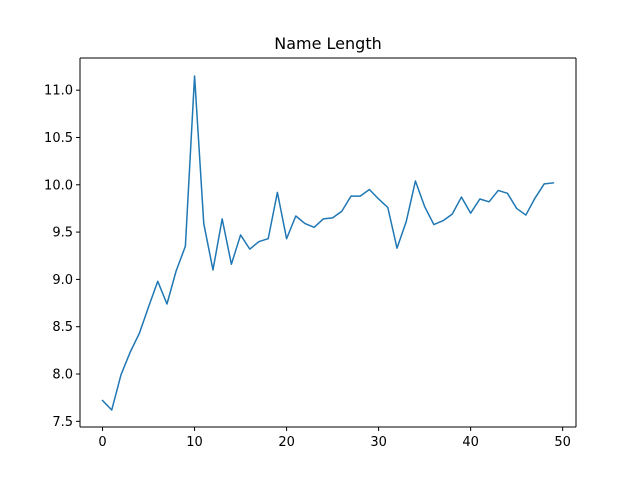 The image size is (640, 480). I want to click on x-tick-label: 30, so click(378, 442).